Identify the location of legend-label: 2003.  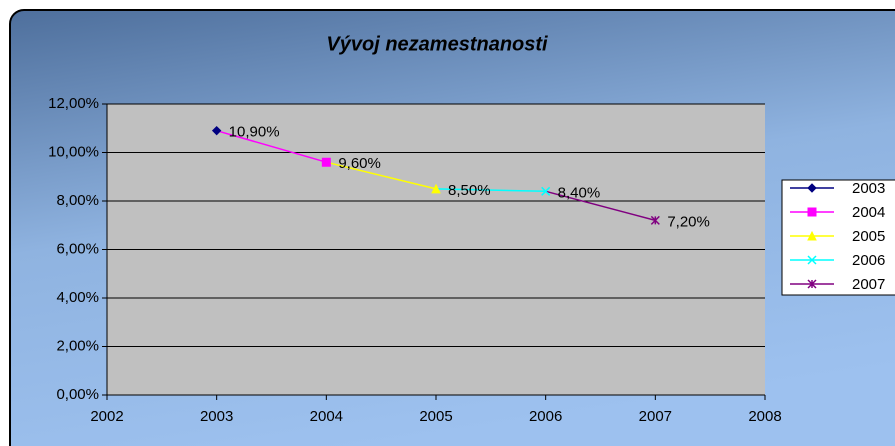
(868, 188).